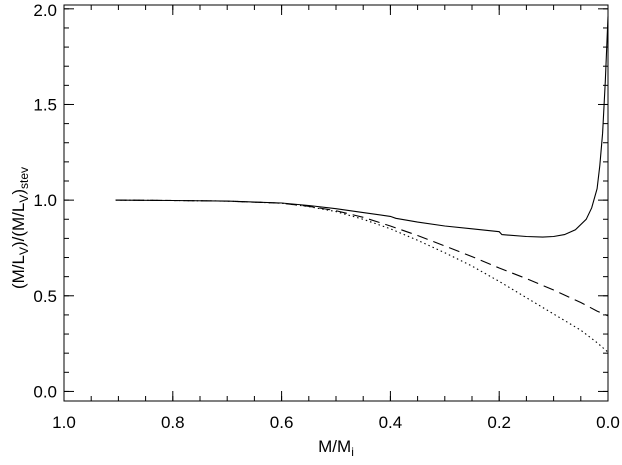 This screenshot has height=465, width=622. I want to click on y-tick-labels: 0.0 0.5 1.0 1.5 2.0, so click(45, 201).